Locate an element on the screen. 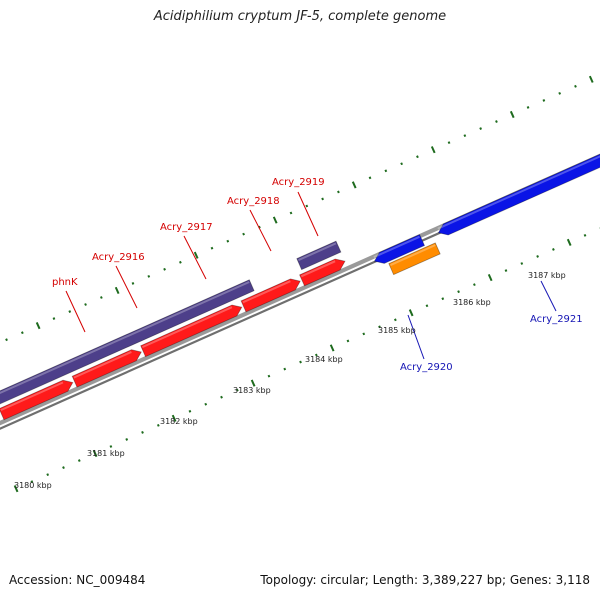 This screenshot has height=600, width=600. scale-label: 3187 kbp is located at coordinates (547, 275).